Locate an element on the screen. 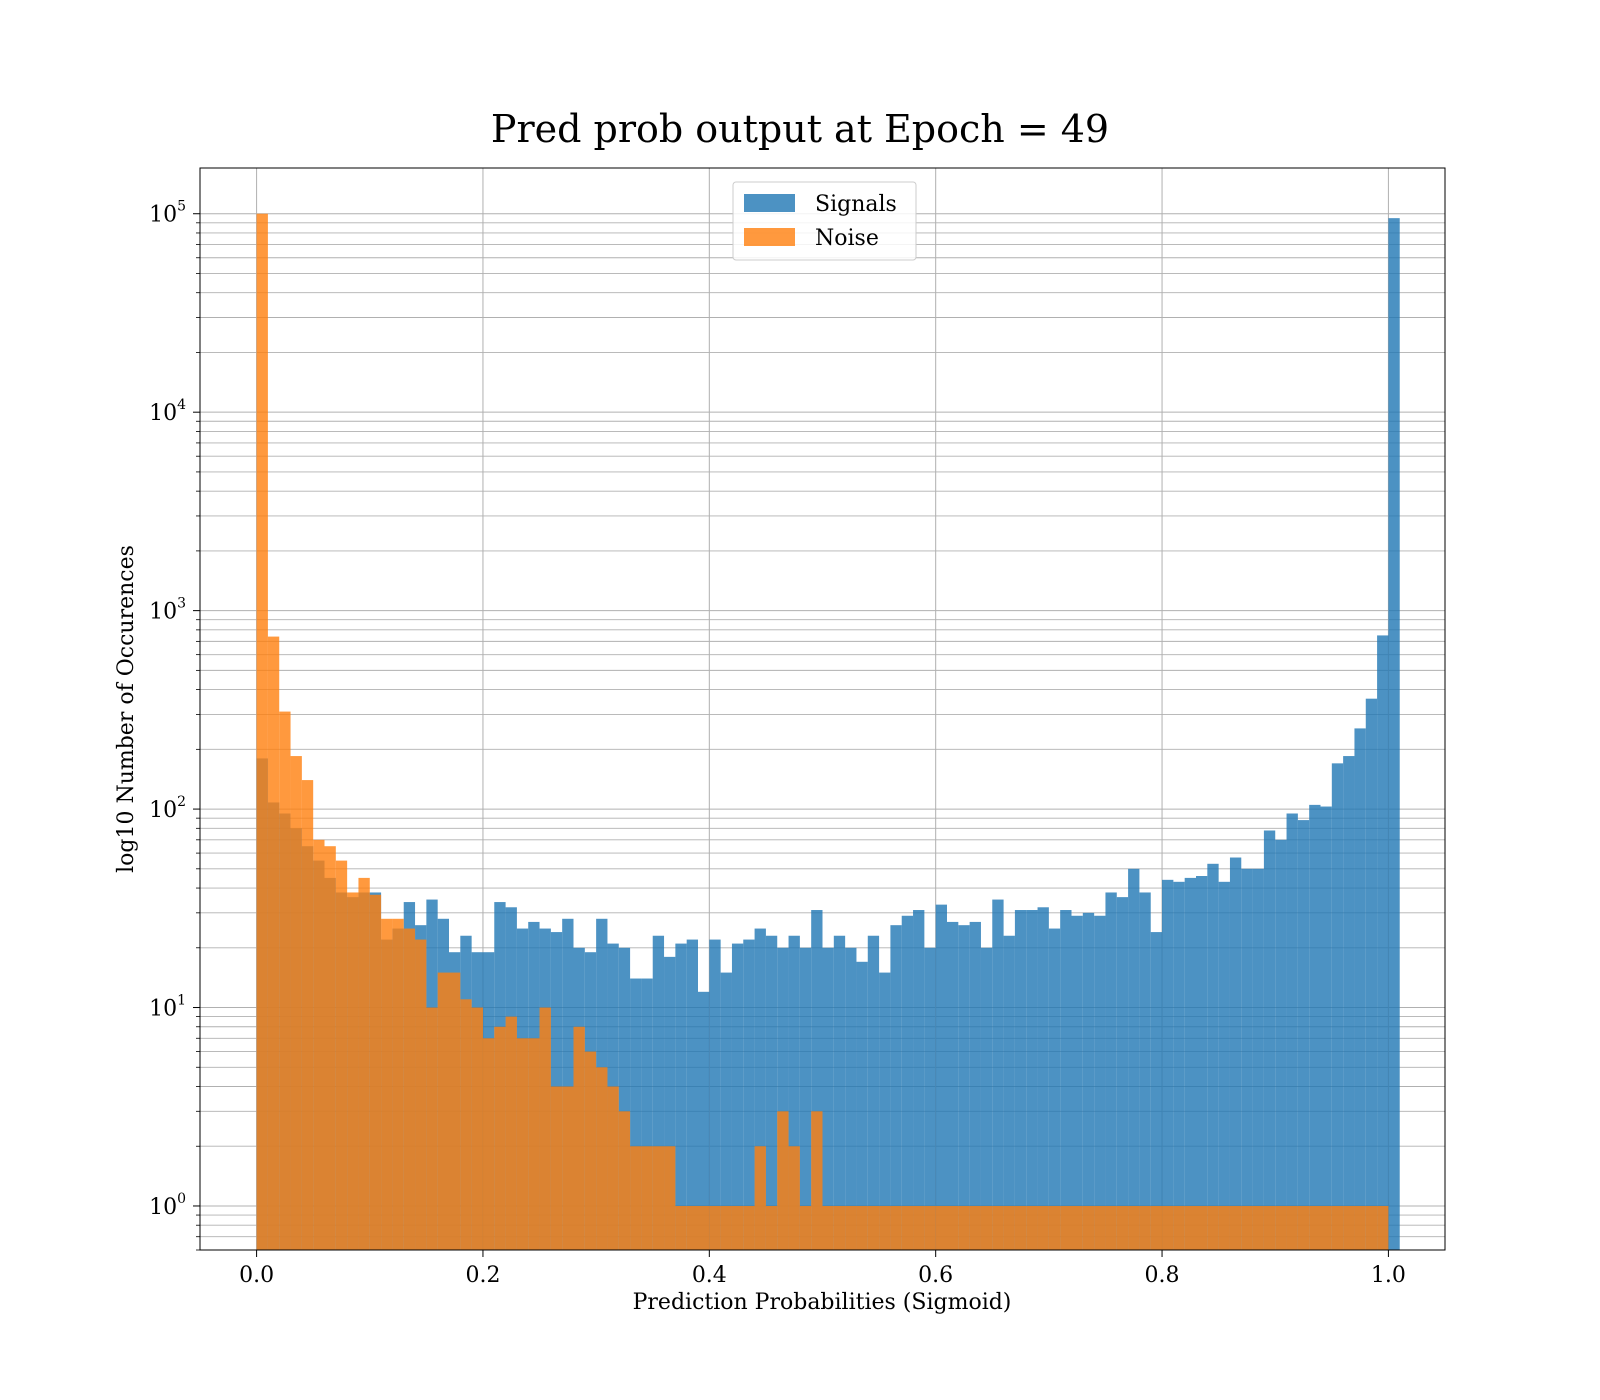  x-tick-label: 0.2 is located at coordinates (482, 1275).